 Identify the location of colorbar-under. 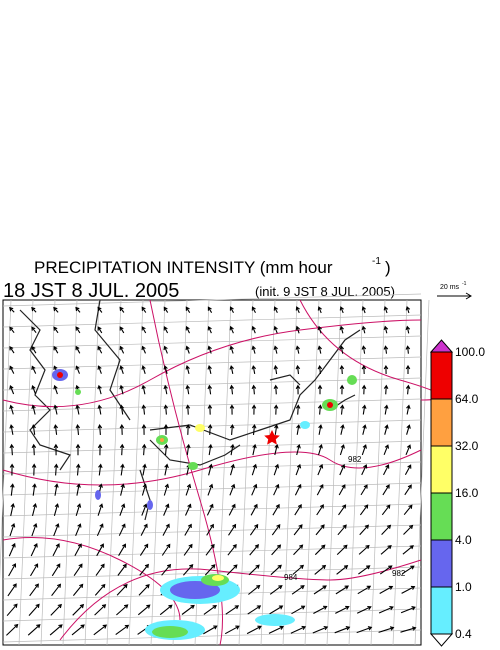
(441, 640).